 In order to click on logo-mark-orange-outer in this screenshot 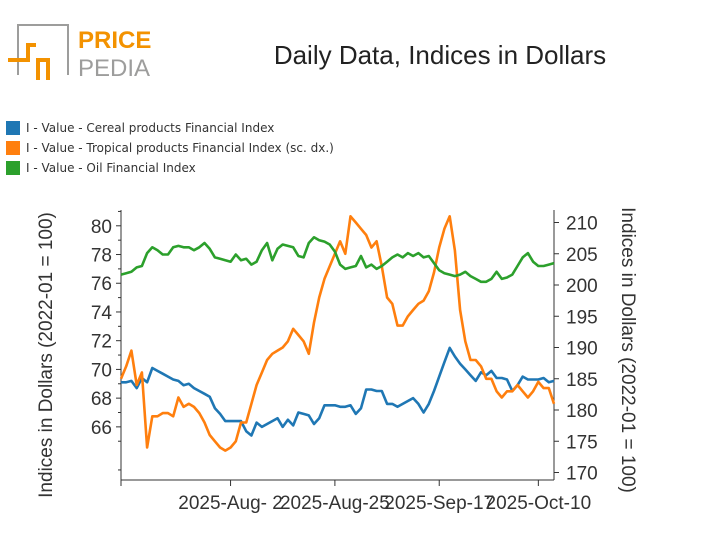, I will do `click(22, 52)`.